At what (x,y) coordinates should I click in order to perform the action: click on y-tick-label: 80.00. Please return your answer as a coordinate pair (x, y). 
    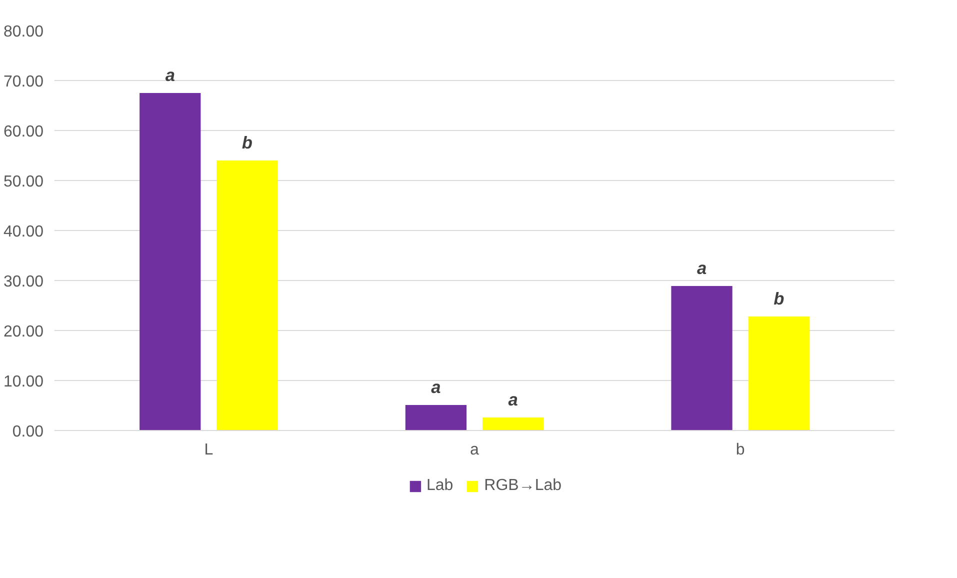
    Looking at the image, I should click on (23, 32).